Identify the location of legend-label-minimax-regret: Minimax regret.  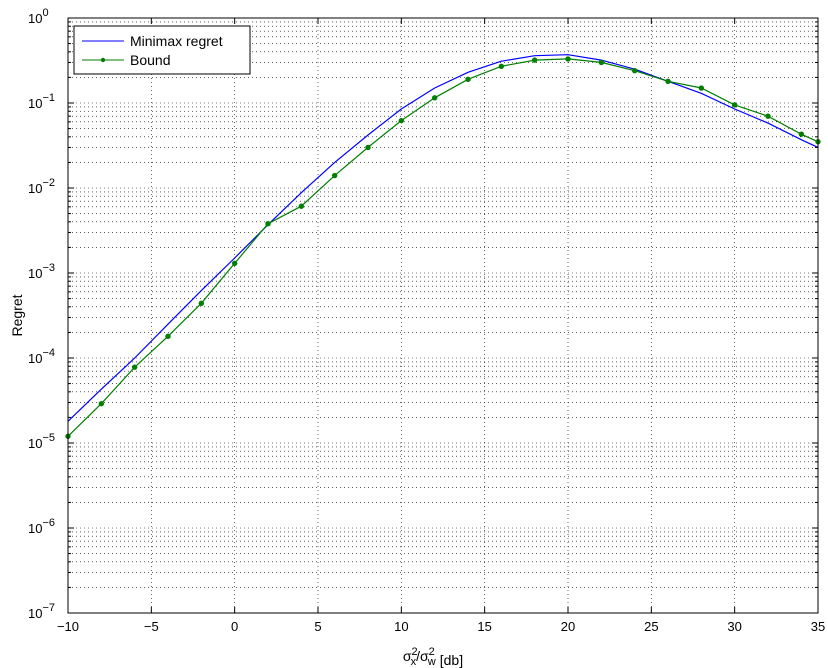
(176, 41).